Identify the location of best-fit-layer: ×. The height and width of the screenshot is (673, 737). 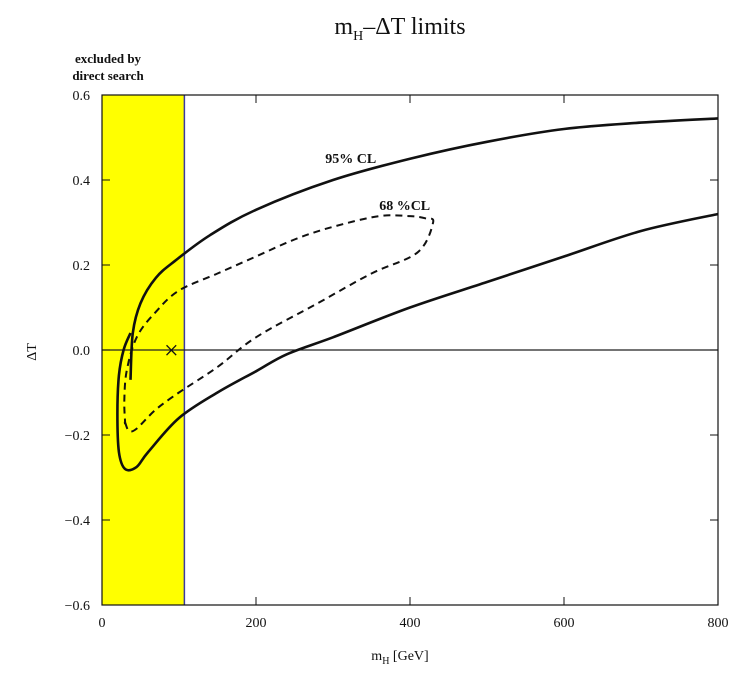
(171, 350).